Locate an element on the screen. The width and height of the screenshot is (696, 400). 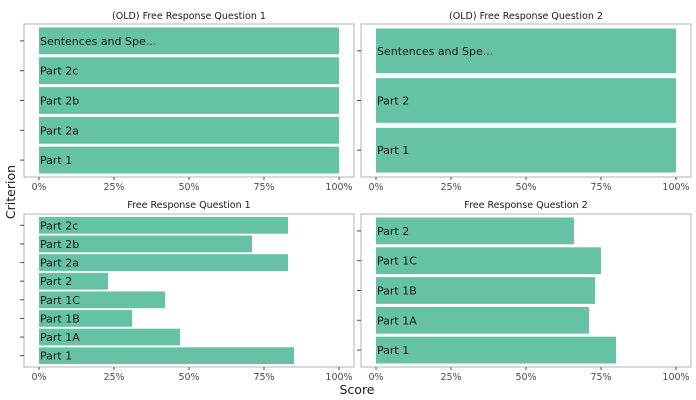
panel-title: Free Response Question 1 is located at coordinates (188, 205).